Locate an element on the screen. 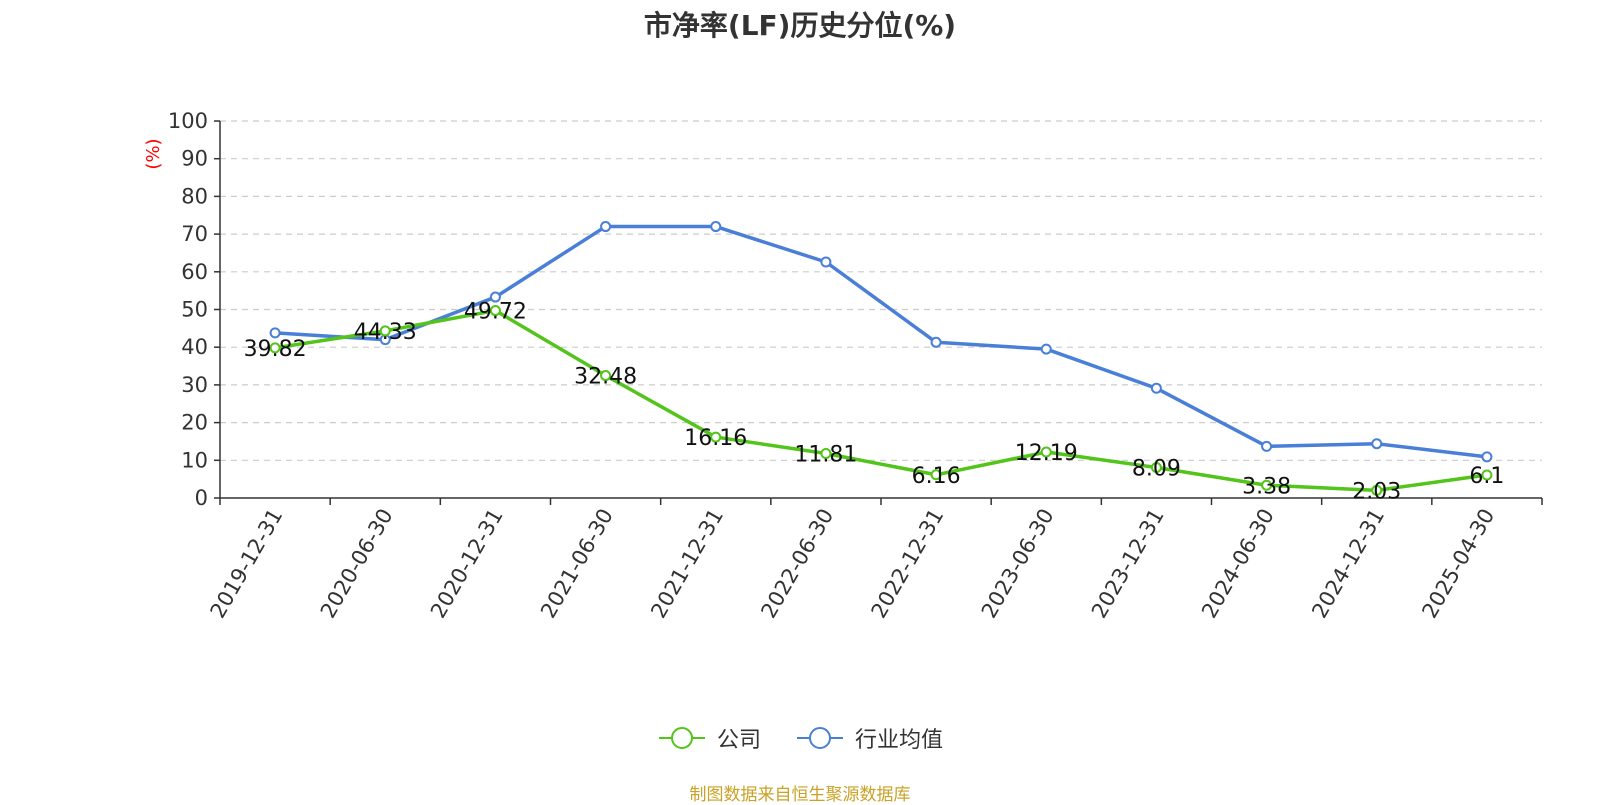 This screenshot has height=805, width=1600. data-label: 6.1 is located at coordinates (1486, 476).